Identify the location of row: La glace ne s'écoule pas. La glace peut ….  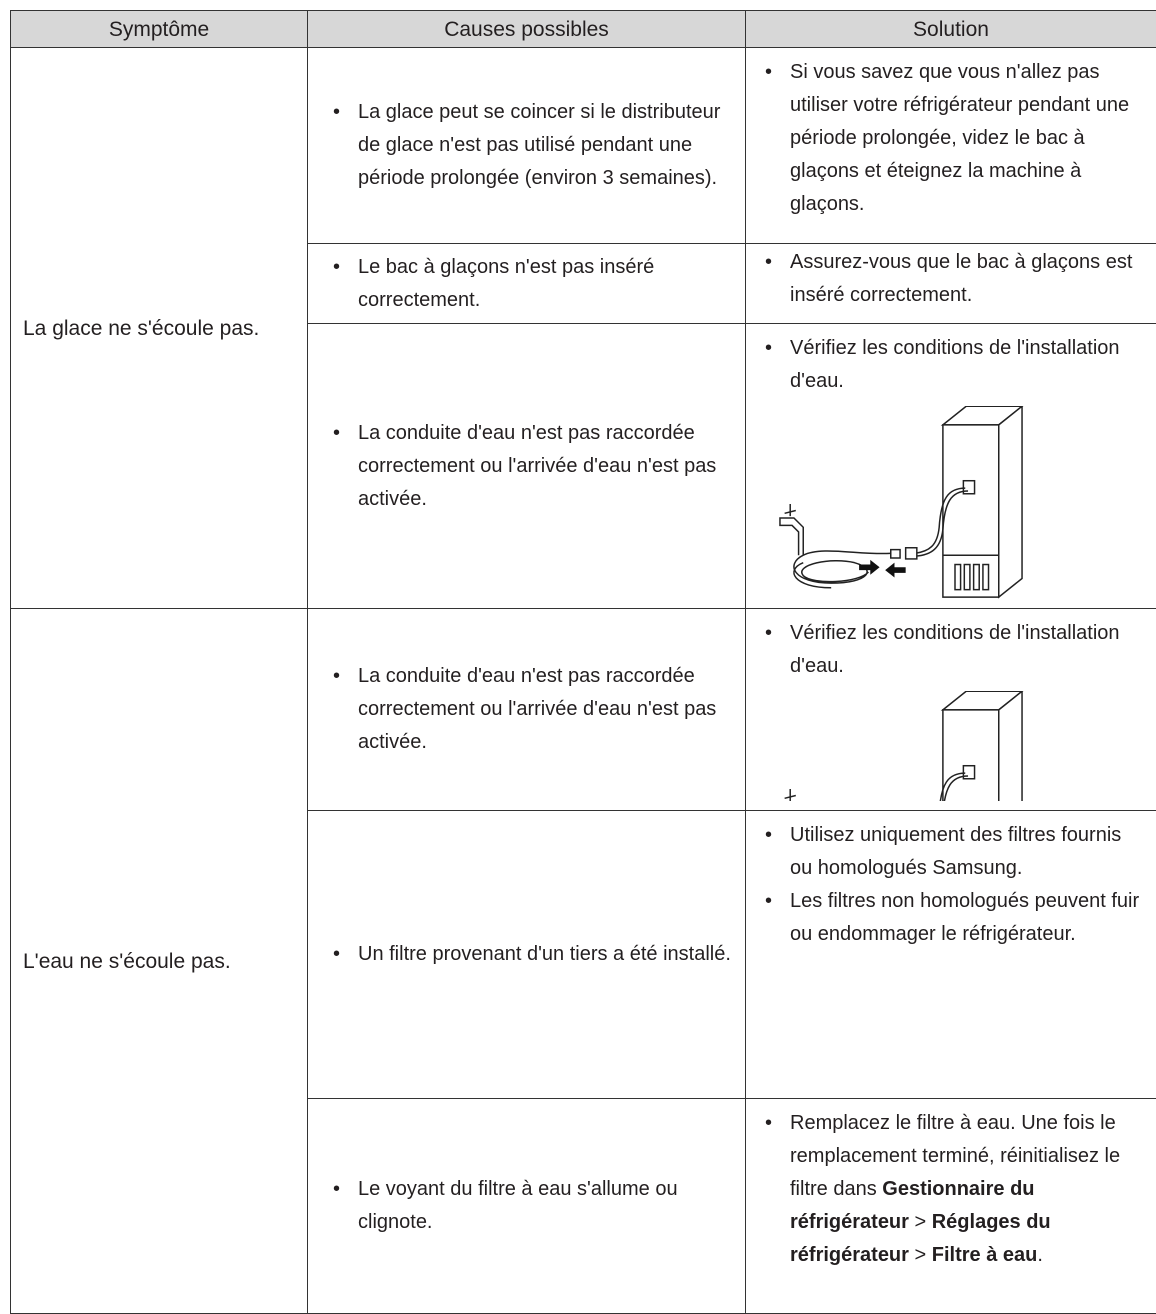
(583, 146).